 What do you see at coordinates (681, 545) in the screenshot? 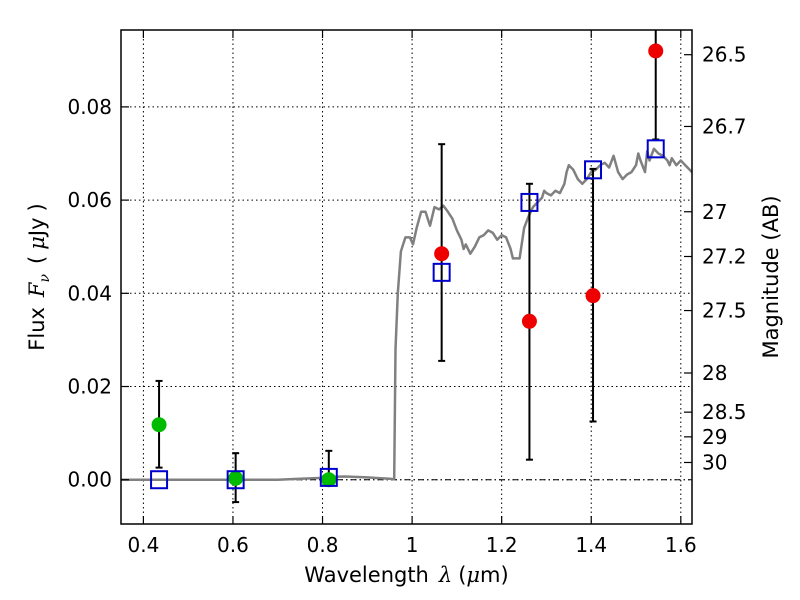
I see `x-tick-label: 1.6` at bounding box center [681, 545].